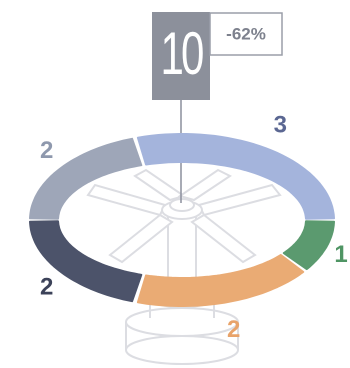  Describe the element at coordinates (181, 52) in the screenshot. I see `total: 10` at that location.